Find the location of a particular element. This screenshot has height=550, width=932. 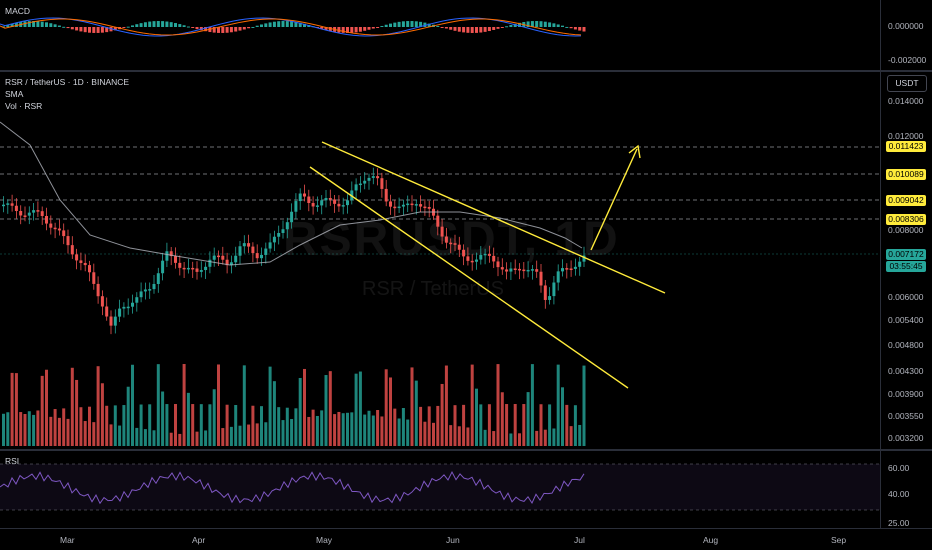

level-tag-1: 0.010089 is located at coordinates (906, 174).